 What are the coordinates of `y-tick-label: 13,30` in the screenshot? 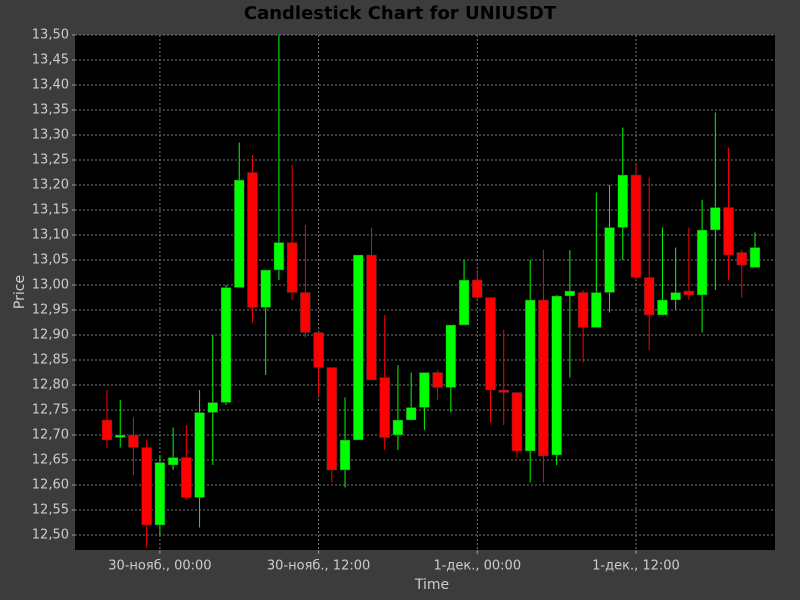 It's located at (50, 135).